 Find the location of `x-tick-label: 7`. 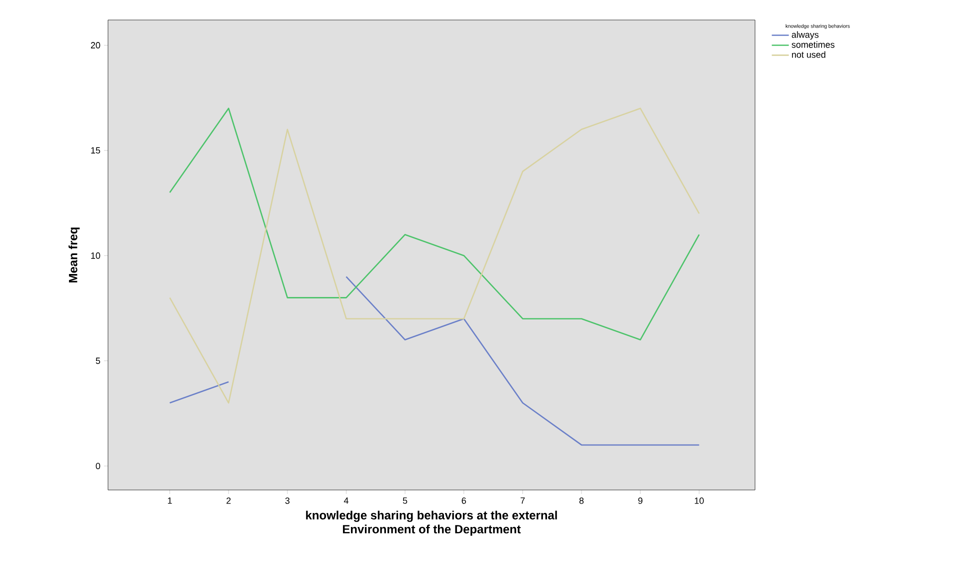

x-tick-label: 7 is located at coordinates (522, 501).